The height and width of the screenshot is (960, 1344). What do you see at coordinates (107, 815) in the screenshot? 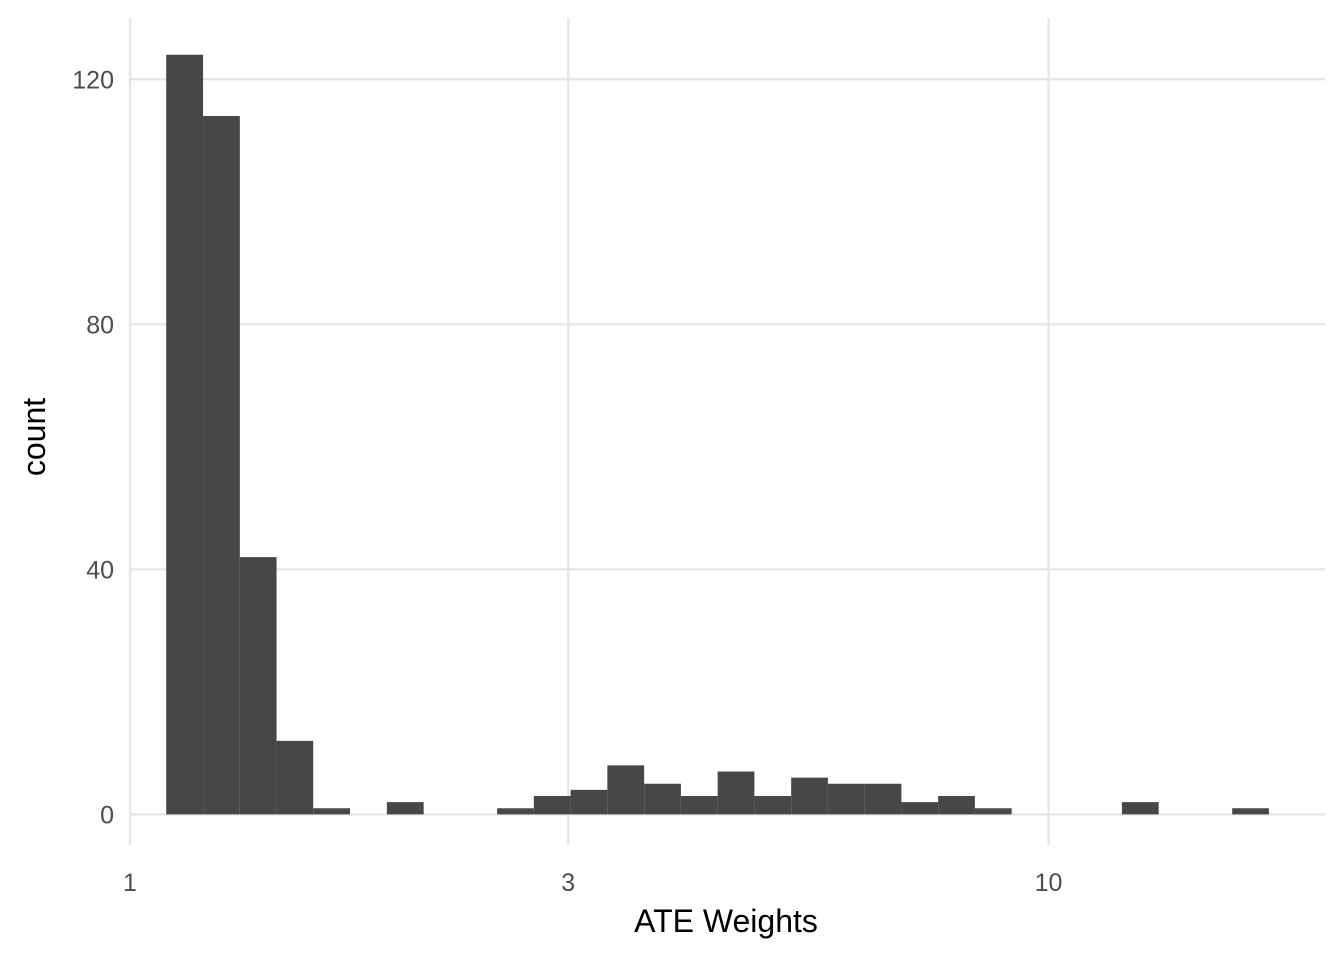
I see `y-tick-label: 0` at bounding box center [107, 815].